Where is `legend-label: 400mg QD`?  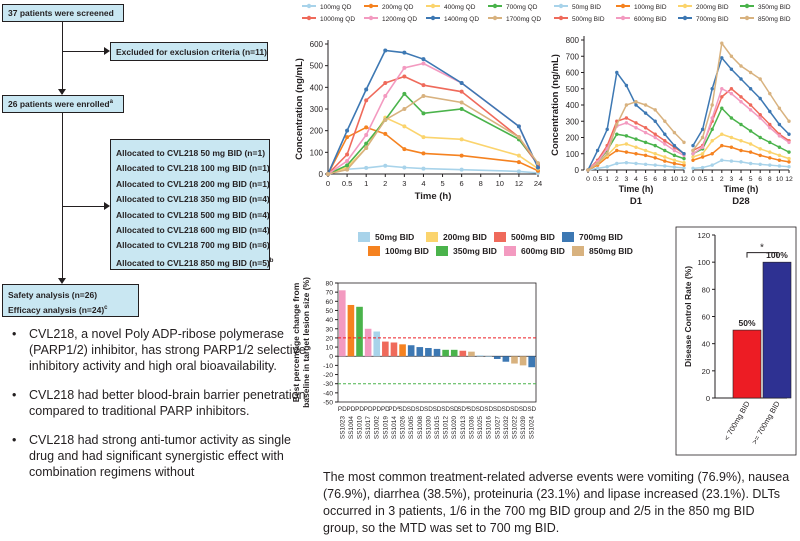 legend-label: 400mg QD is located at coordinates (460, 7).